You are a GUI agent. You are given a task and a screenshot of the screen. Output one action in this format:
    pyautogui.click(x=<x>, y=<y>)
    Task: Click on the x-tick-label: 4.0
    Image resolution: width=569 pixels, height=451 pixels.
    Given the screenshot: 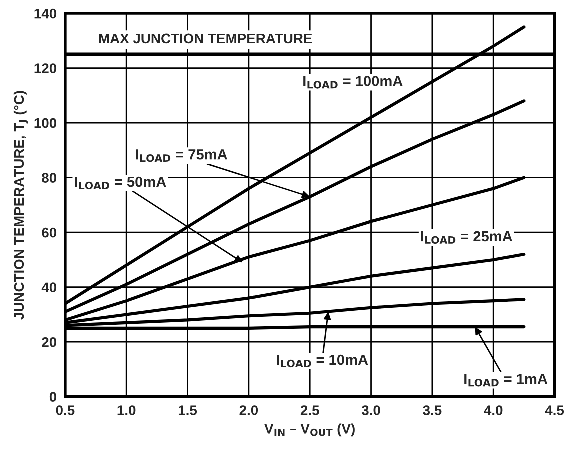 What is the action you would take?
    pyautogui.click(x=493, y=411)
    